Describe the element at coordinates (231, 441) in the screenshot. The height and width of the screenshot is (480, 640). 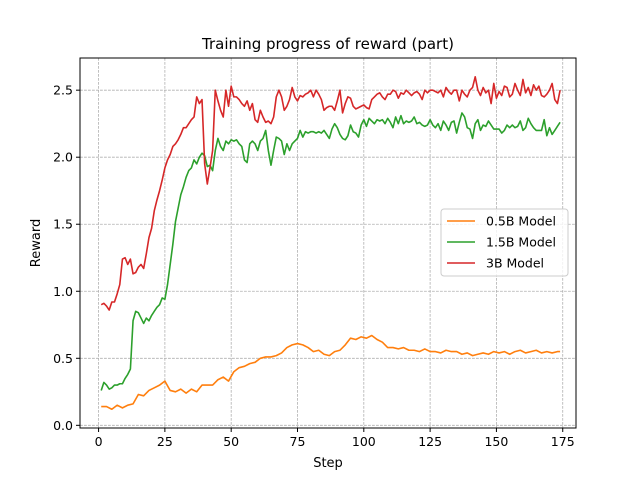
I see `x-tick-label: 50` at that location.